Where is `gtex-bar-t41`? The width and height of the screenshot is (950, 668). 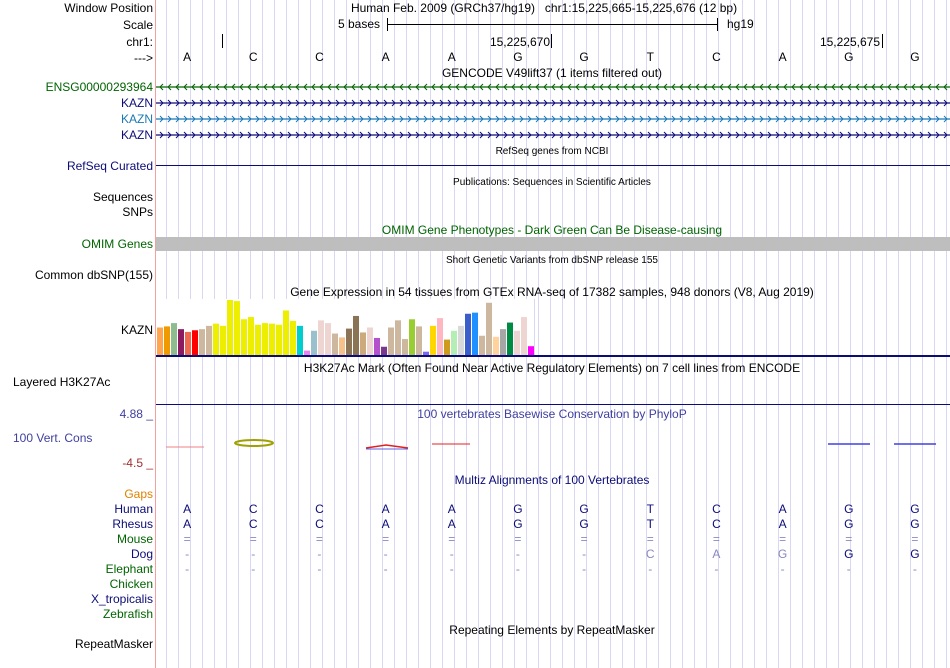 gtex-bar-t41 is located at coordinates (440, 336).